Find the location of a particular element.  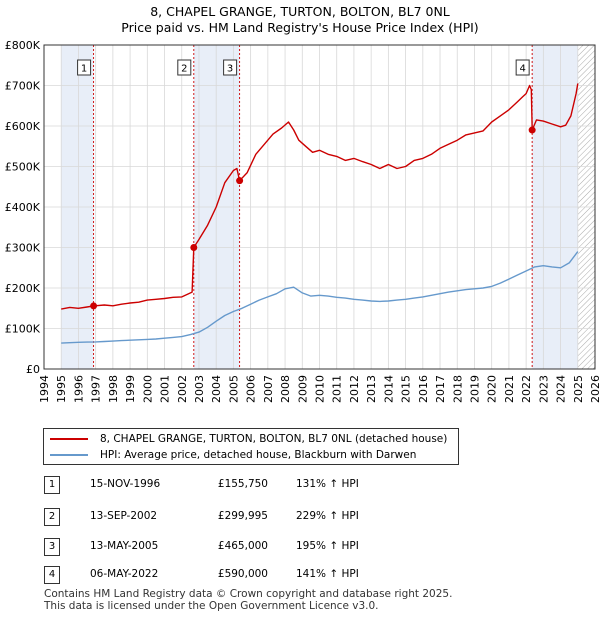

x-tick-label: 2013 is located at coordinates (371, 389).